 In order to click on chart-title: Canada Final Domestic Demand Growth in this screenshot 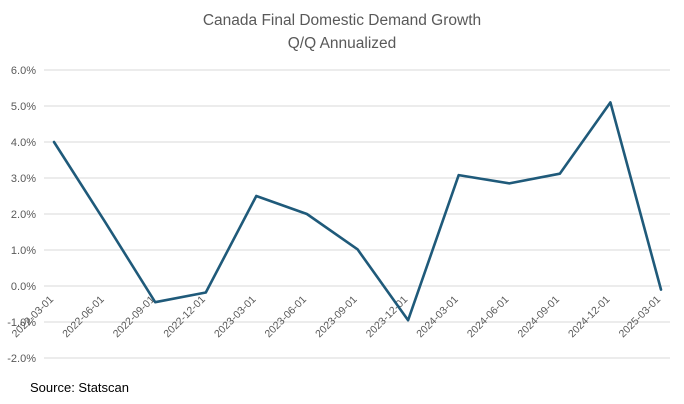, I will do `click(342, 20)`.